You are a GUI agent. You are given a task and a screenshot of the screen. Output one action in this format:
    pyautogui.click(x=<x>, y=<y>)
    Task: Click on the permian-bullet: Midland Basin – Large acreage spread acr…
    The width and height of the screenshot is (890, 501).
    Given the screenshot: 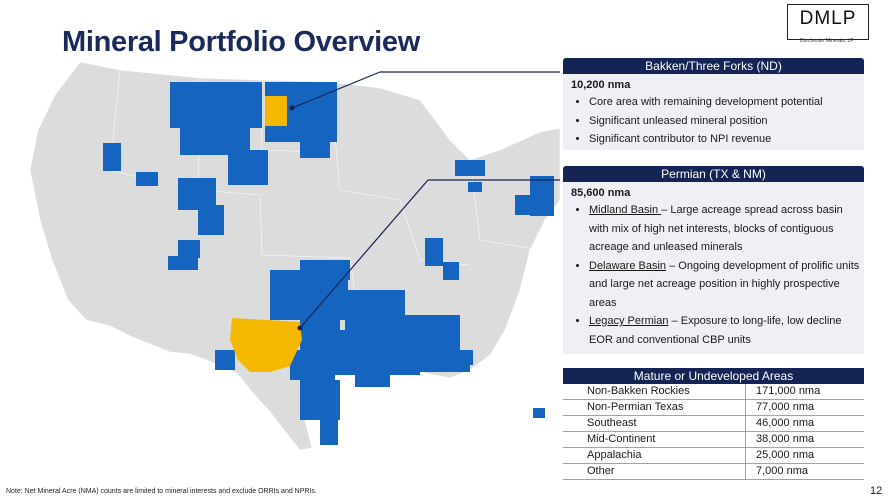 What is the action you would take?
    pyautogui.click(x=726, y=229)
    